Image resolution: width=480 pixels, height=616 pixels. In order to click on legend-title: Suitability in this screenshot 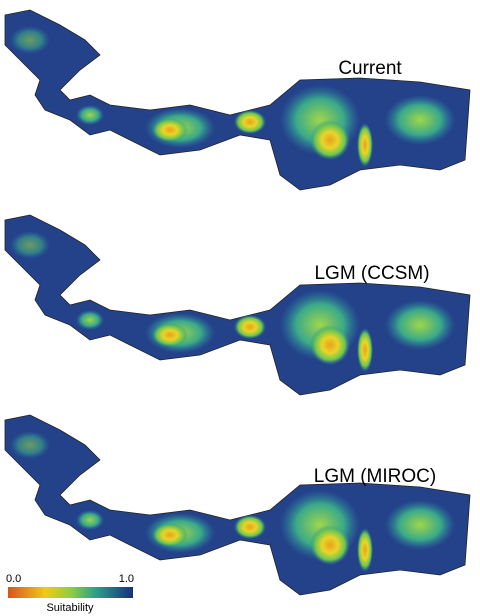, I will do `click(70, 608)`.